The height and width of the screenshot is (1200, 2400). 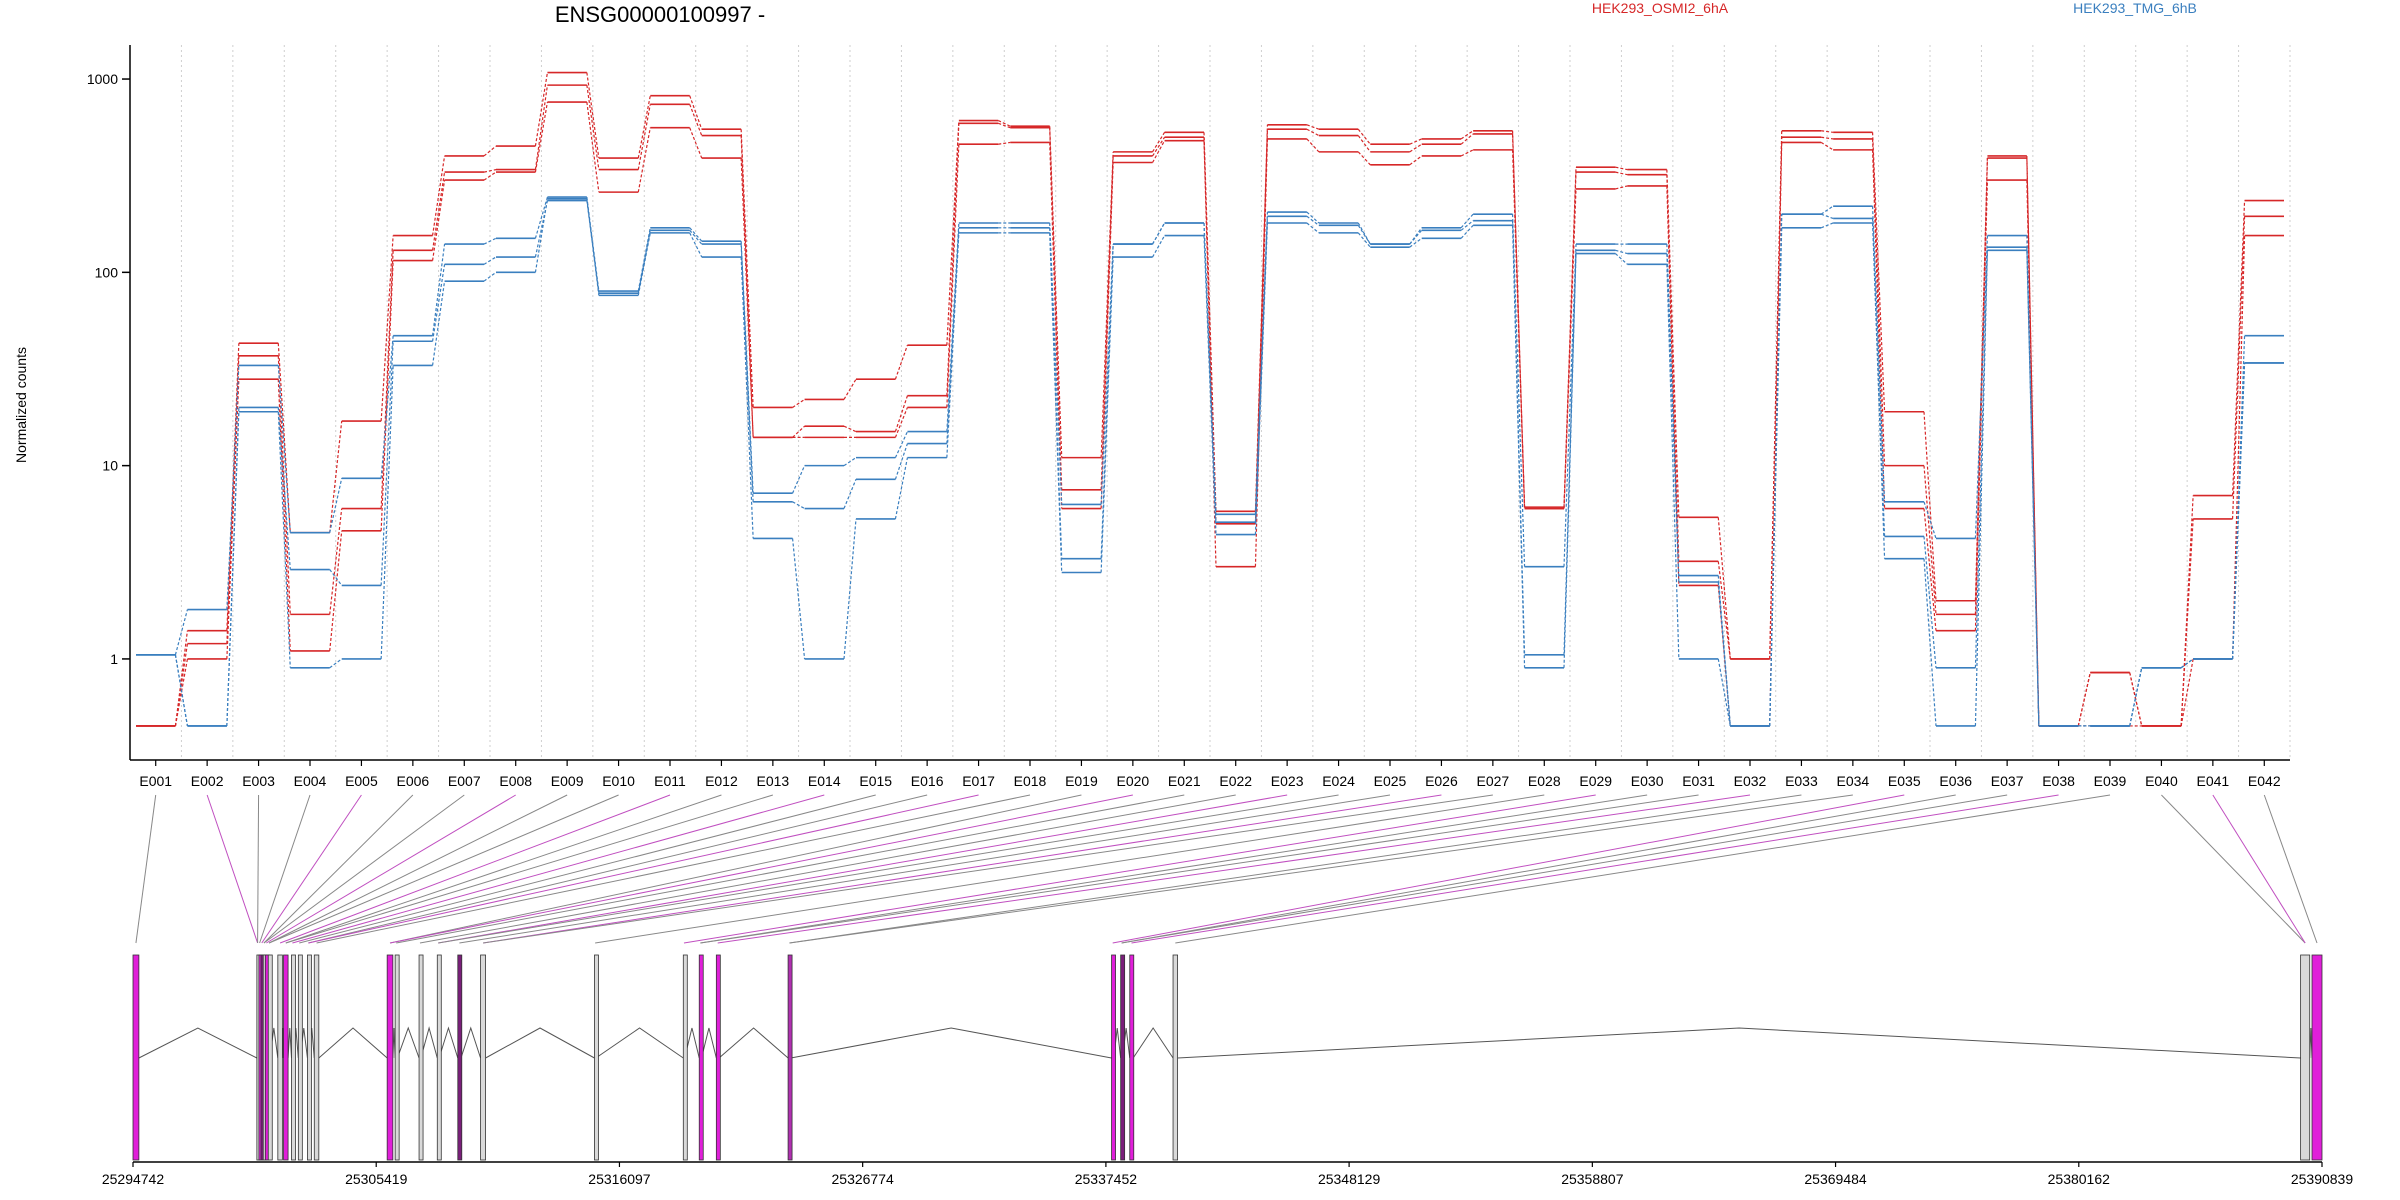 I want to click on legend-item-tmg: HEK293_TMG_6hB, so click(x=2135, y=8).